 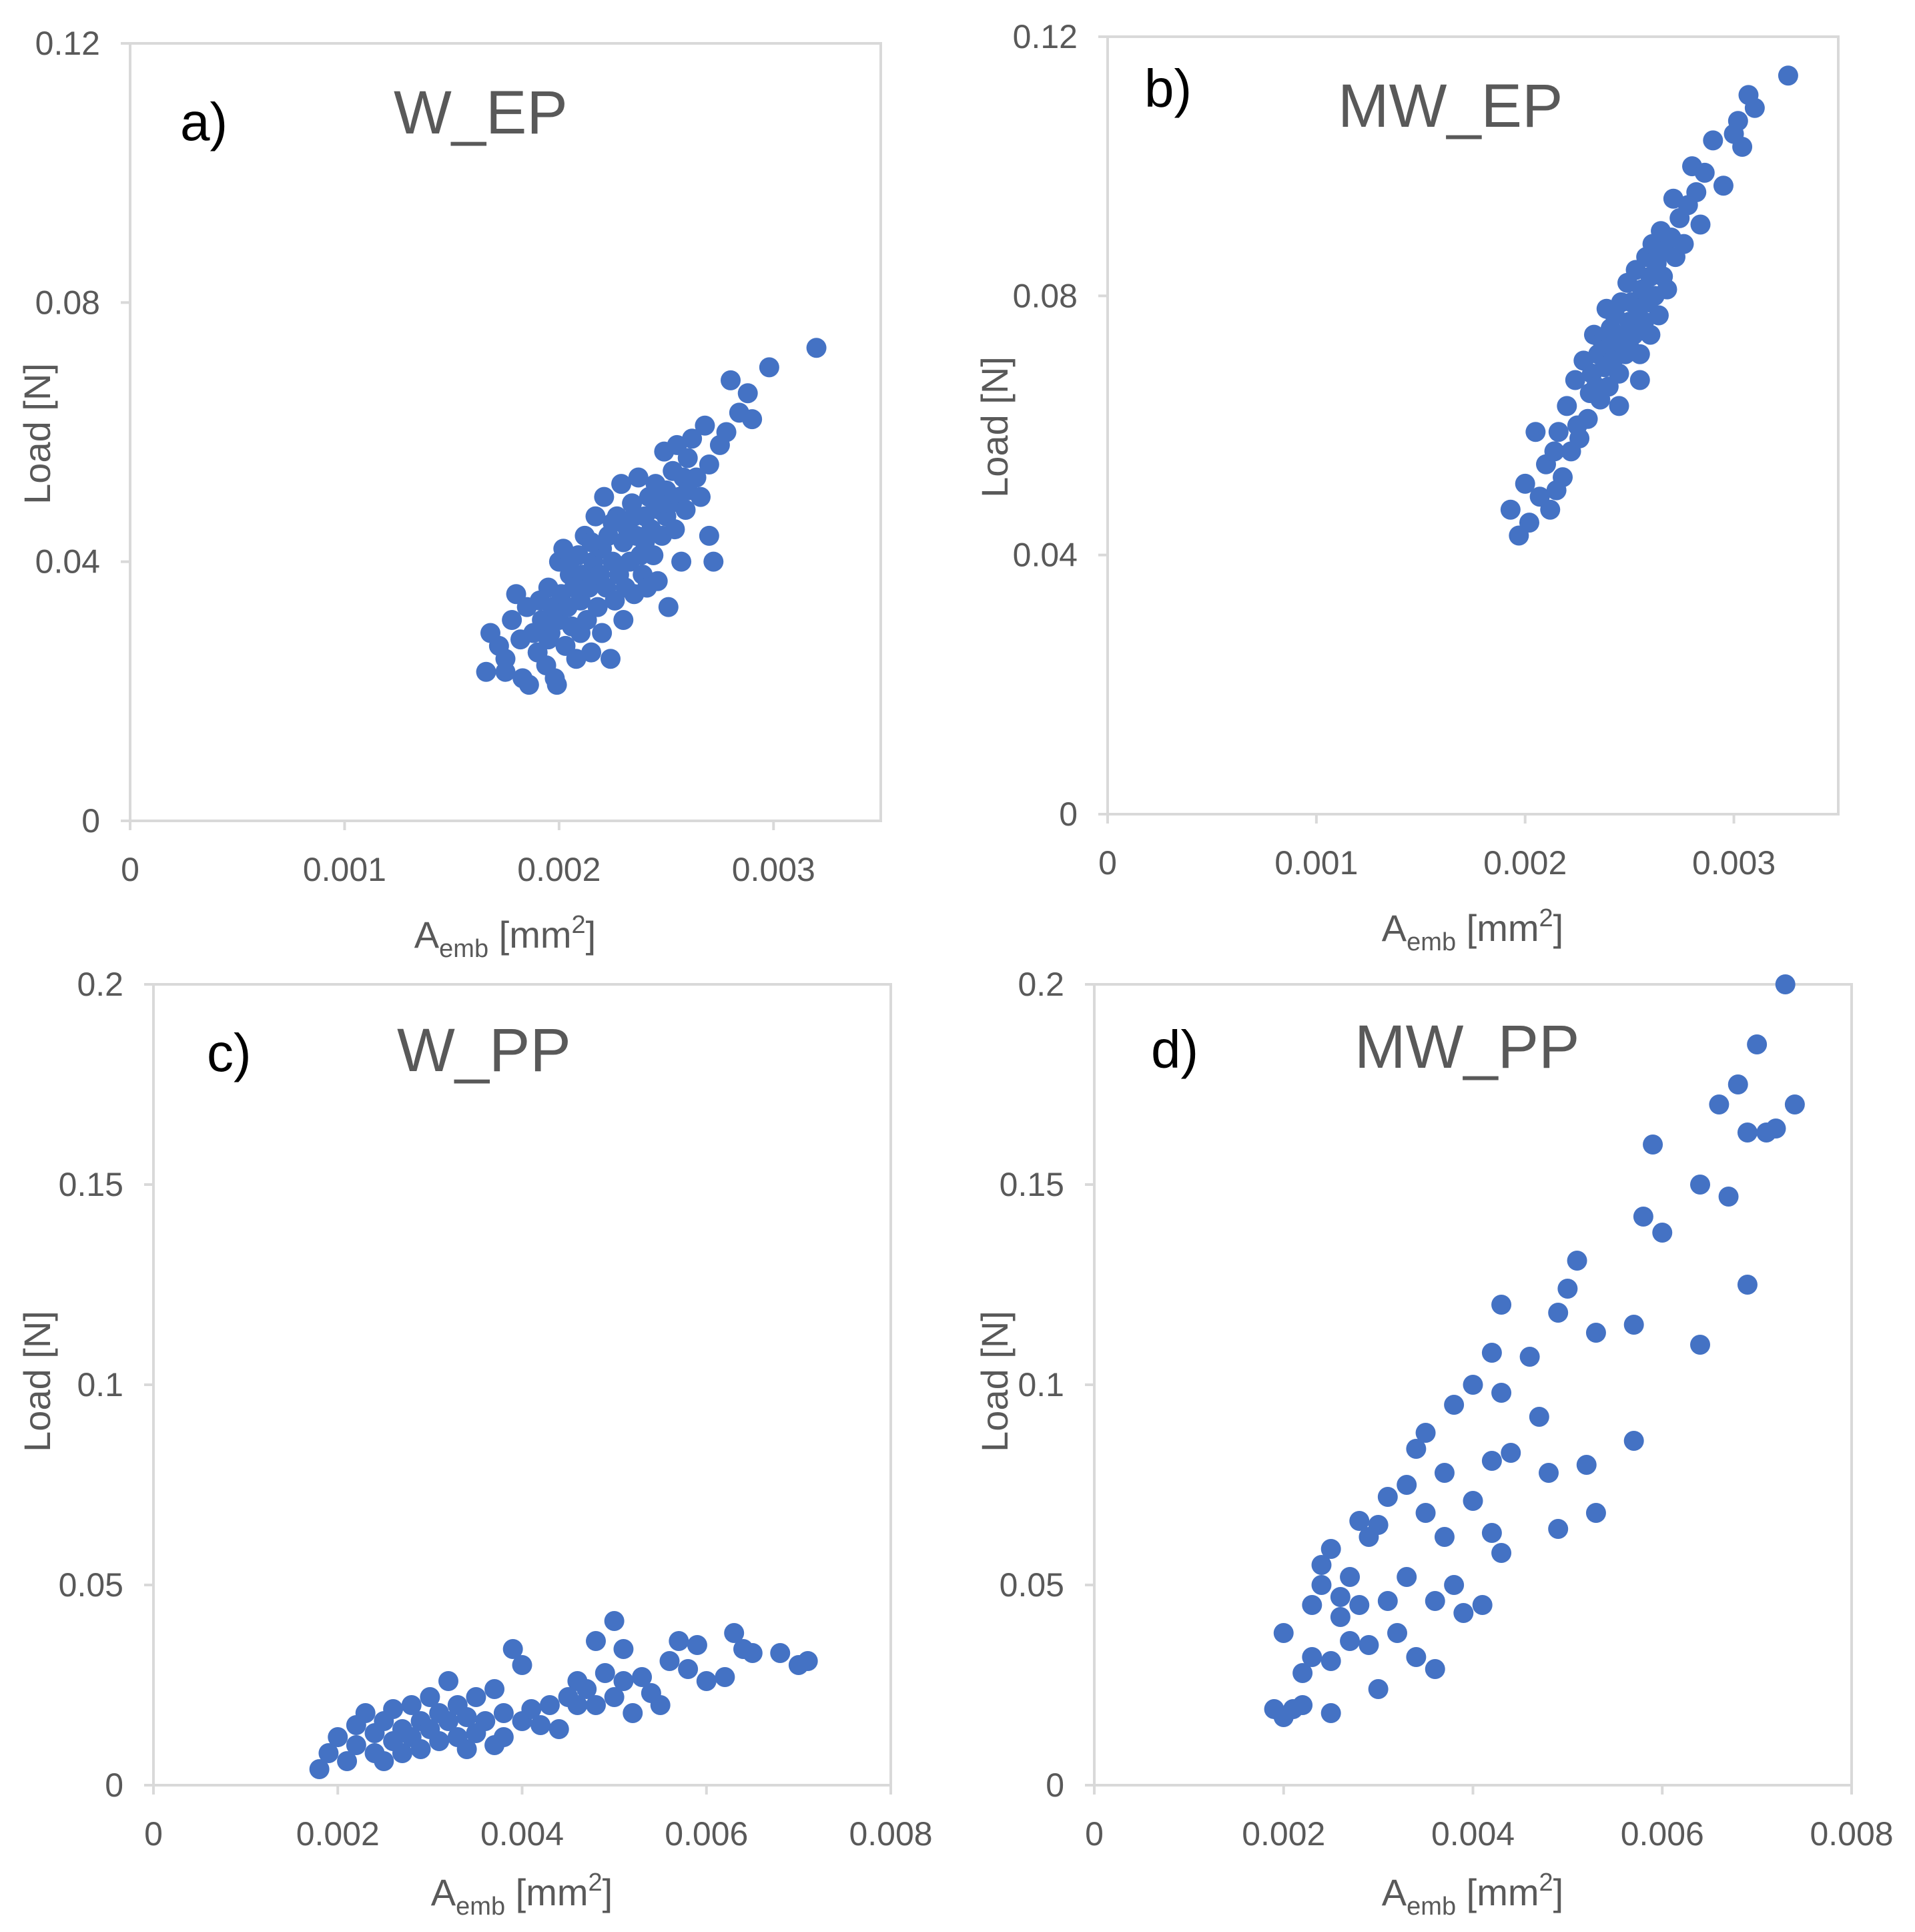 I want to click on panel-c-x-title-end: ], so click(x=608, y=1892).